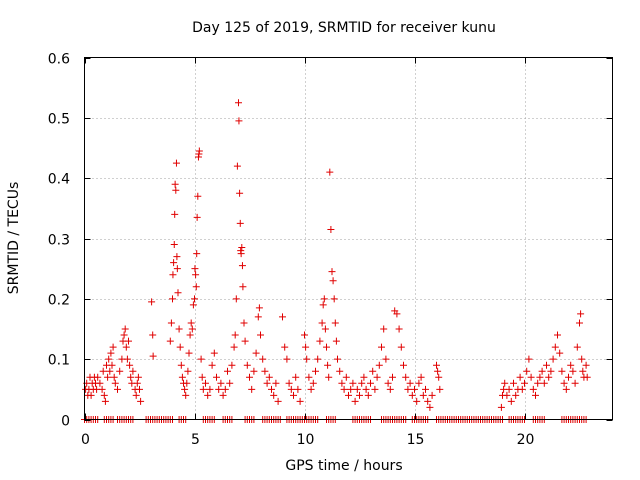 This screenshot has width=640, height=480. What do you see at coordinates (59, 120) in the screenshot?
I see `y-tick-label: 0.5` at bounding box center [59, 120].